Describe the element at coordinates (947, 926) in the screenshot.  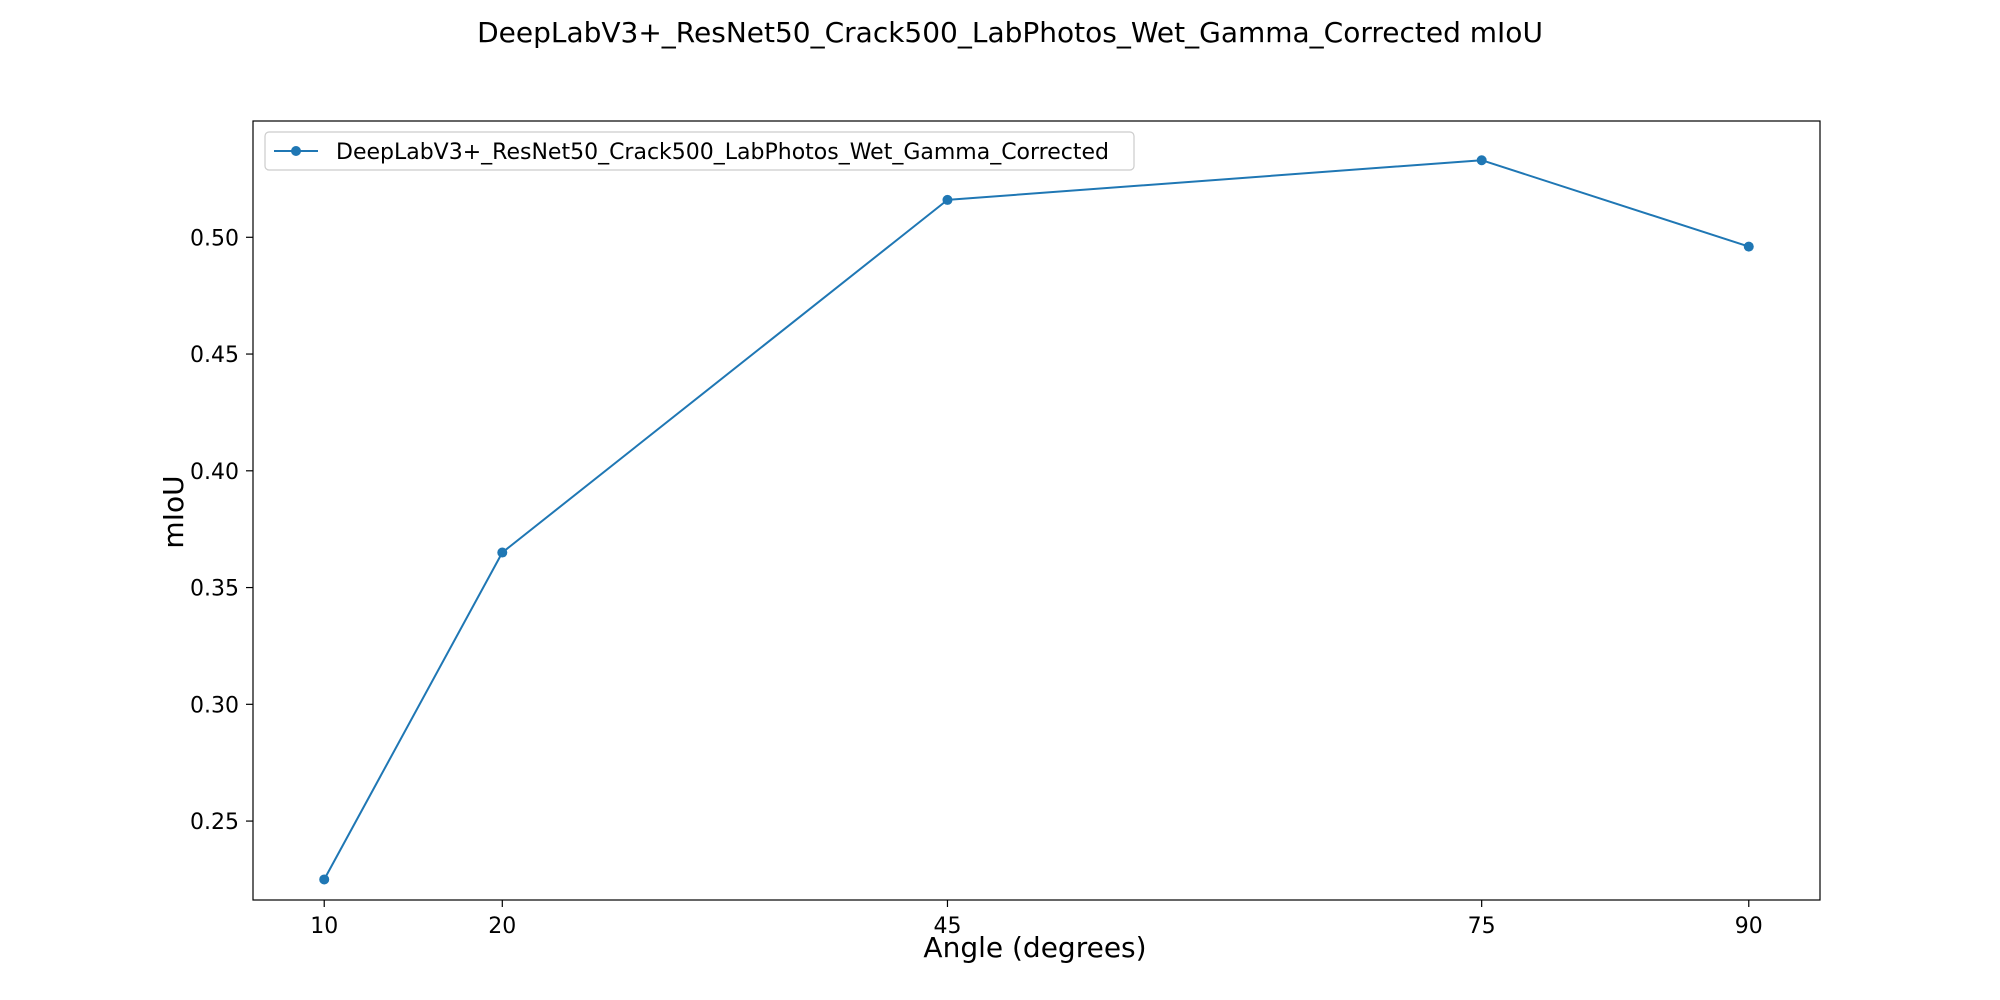
I see `x-tick-label: 45` at that location.